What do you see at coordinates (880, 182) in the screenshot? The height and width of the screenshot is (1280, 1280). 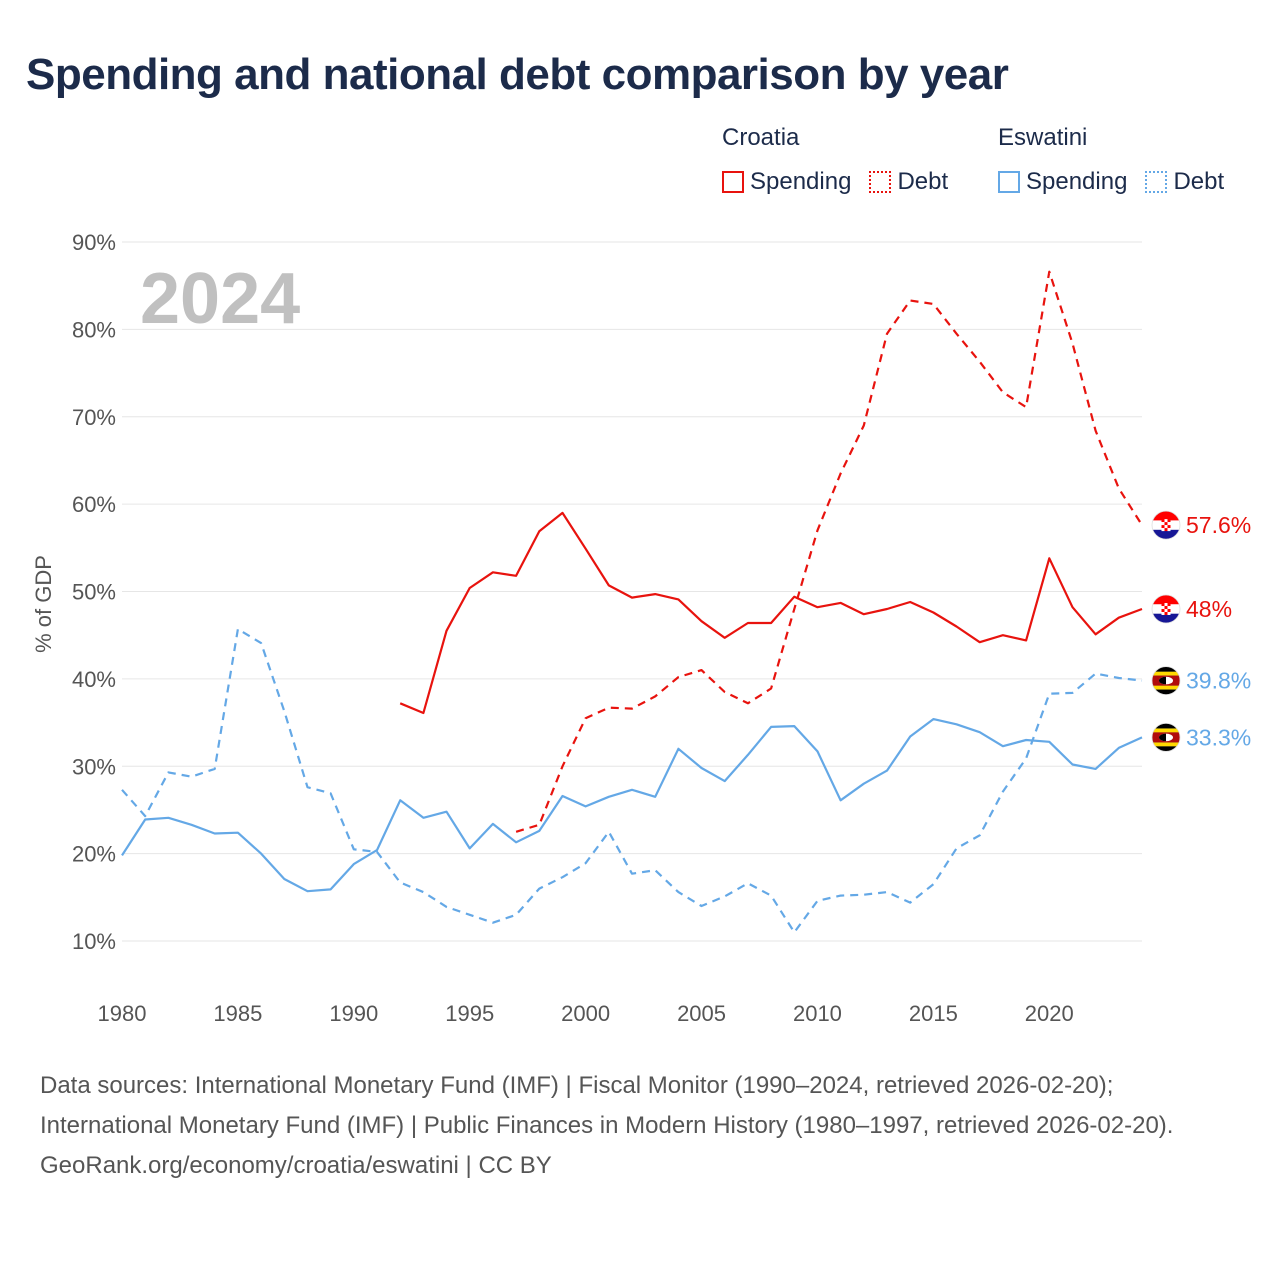 I see `legend-swatch-croatia-debt` at bounding box center [880, 182].